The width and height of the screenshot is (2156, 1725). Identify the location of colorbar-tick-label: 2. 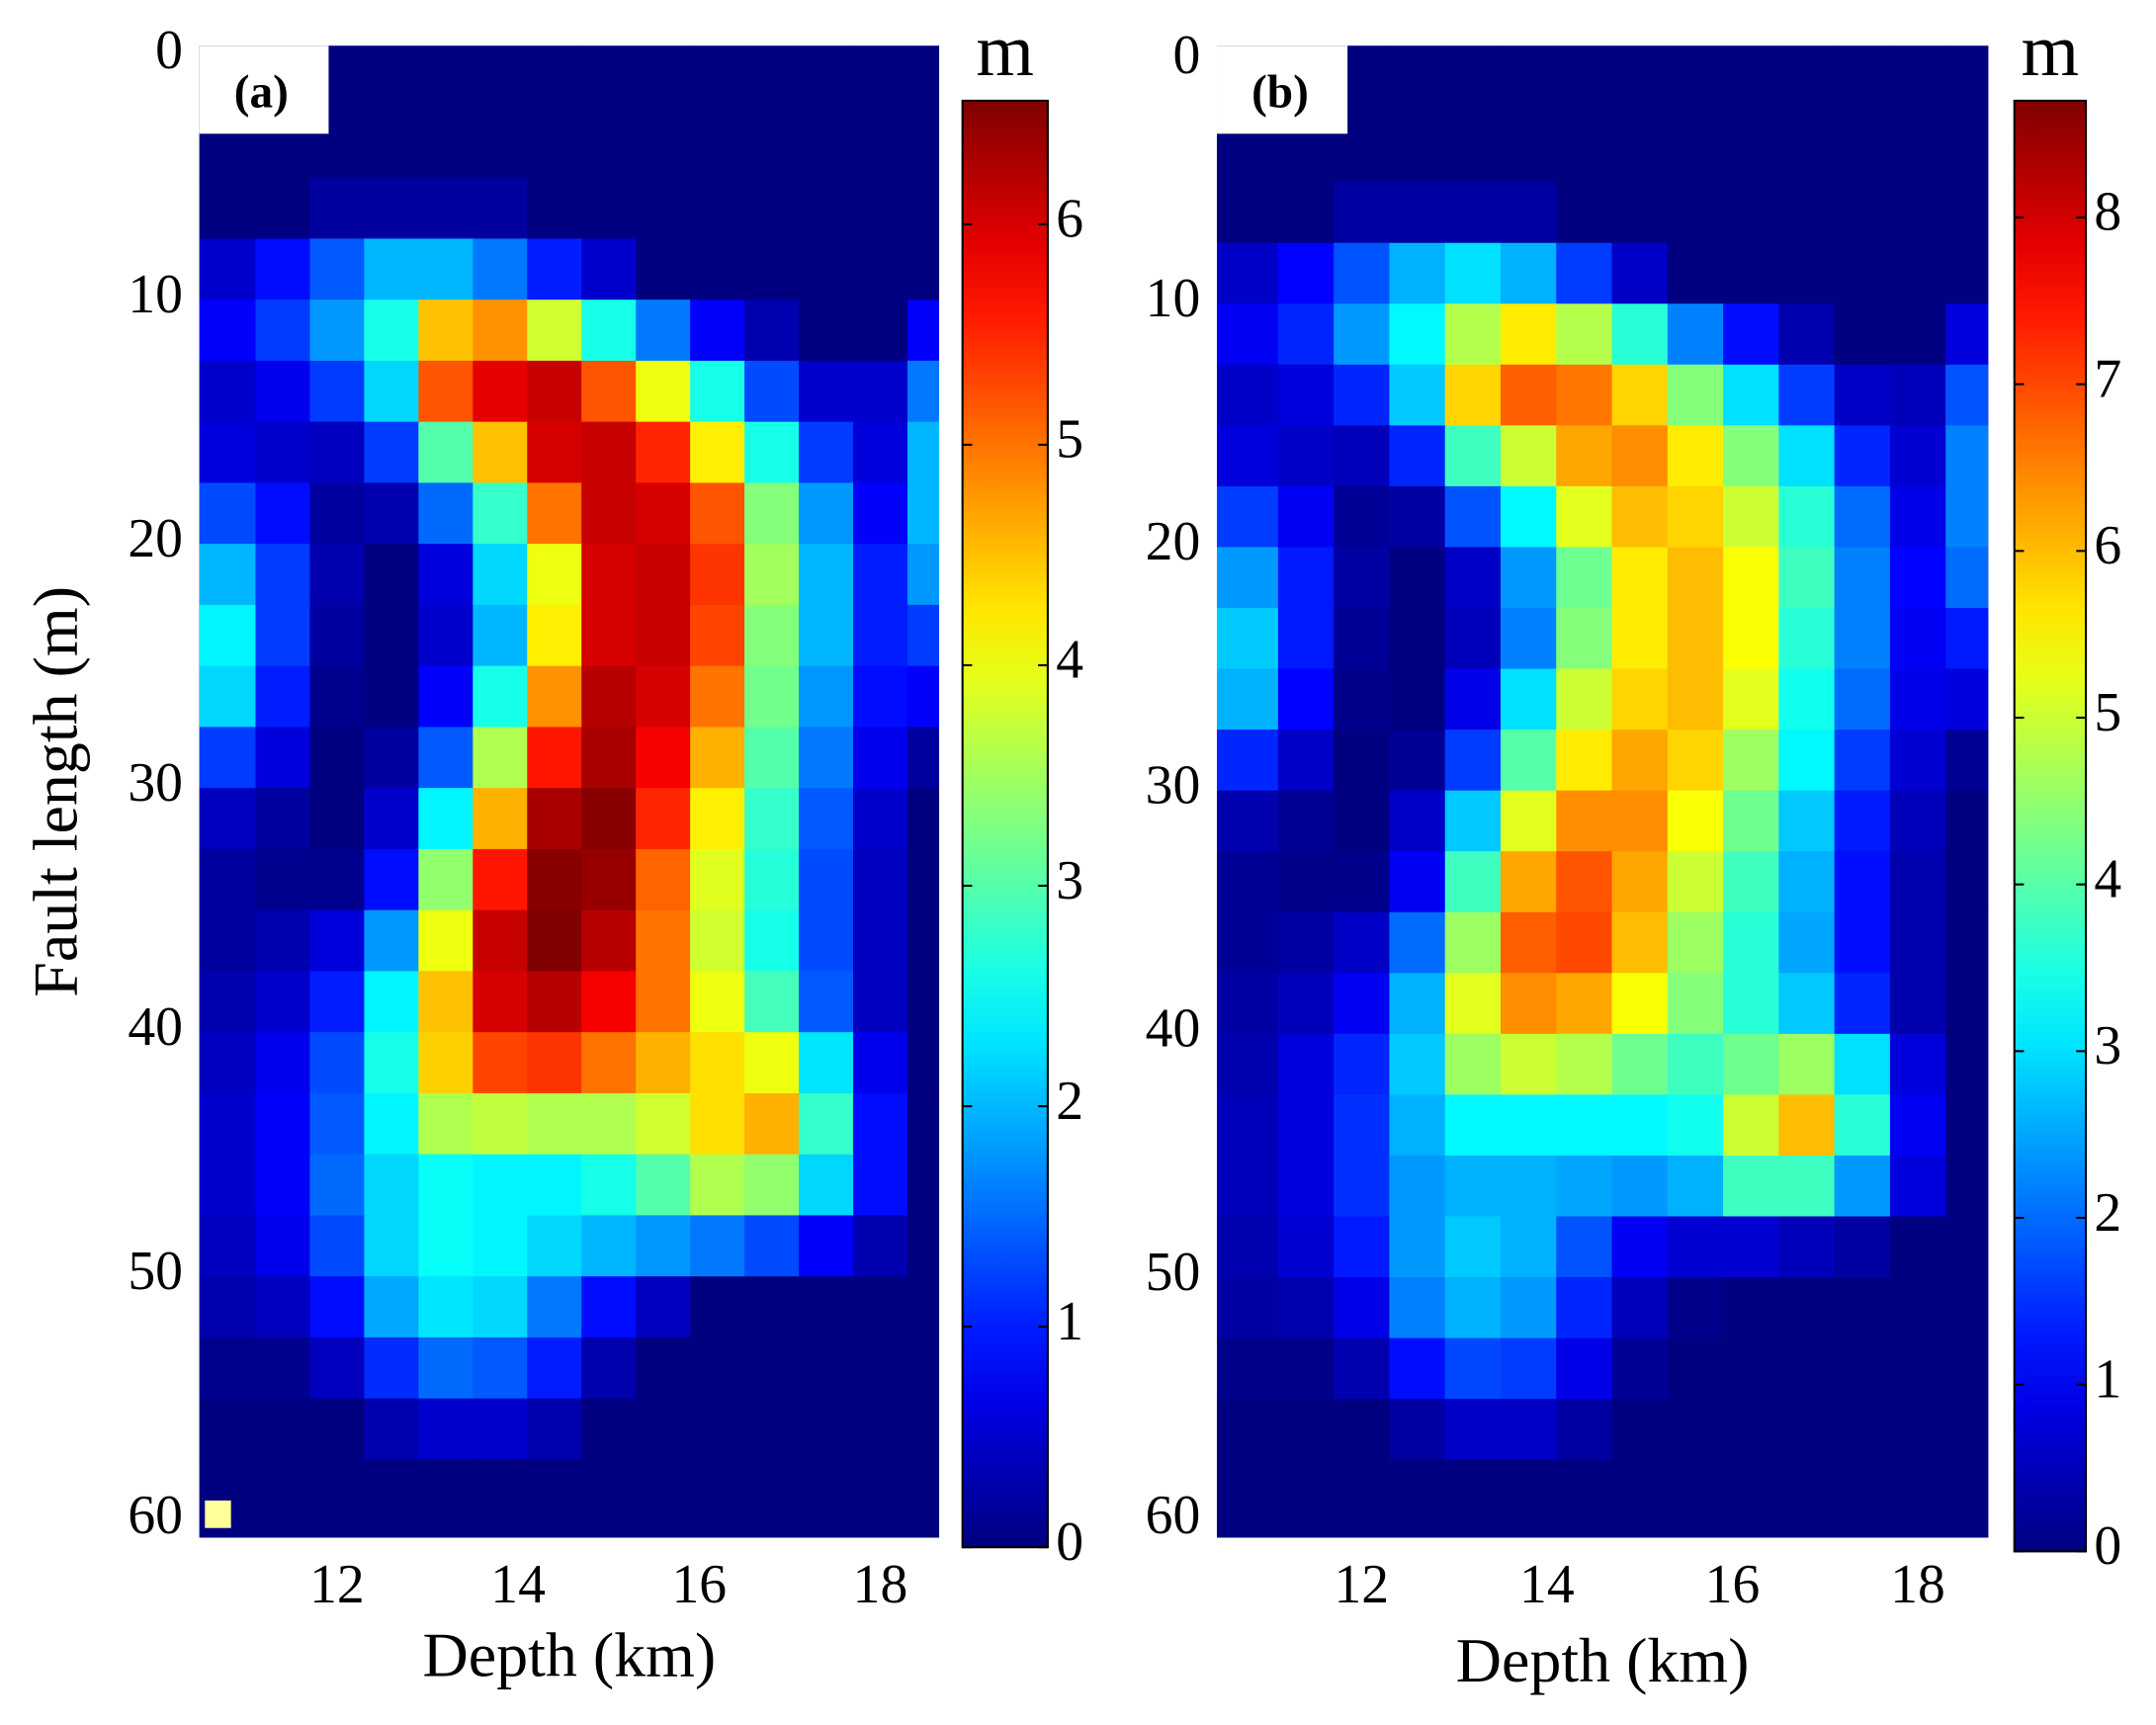
(1069, 1101).